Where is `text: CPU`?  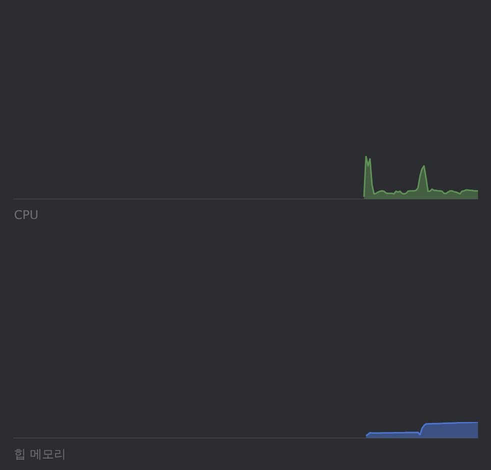 text: CPU is located at coordinates (26, 215).